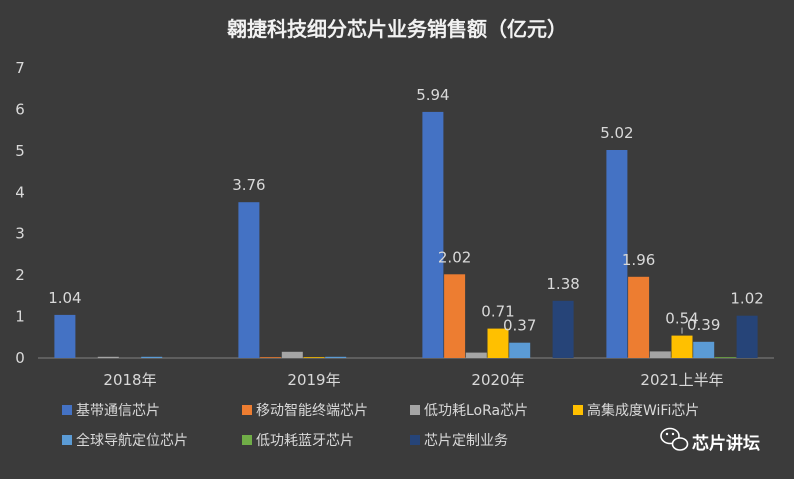  I want to click on legend-label: 低功耗蓝牙芯片, so click(305, 441).